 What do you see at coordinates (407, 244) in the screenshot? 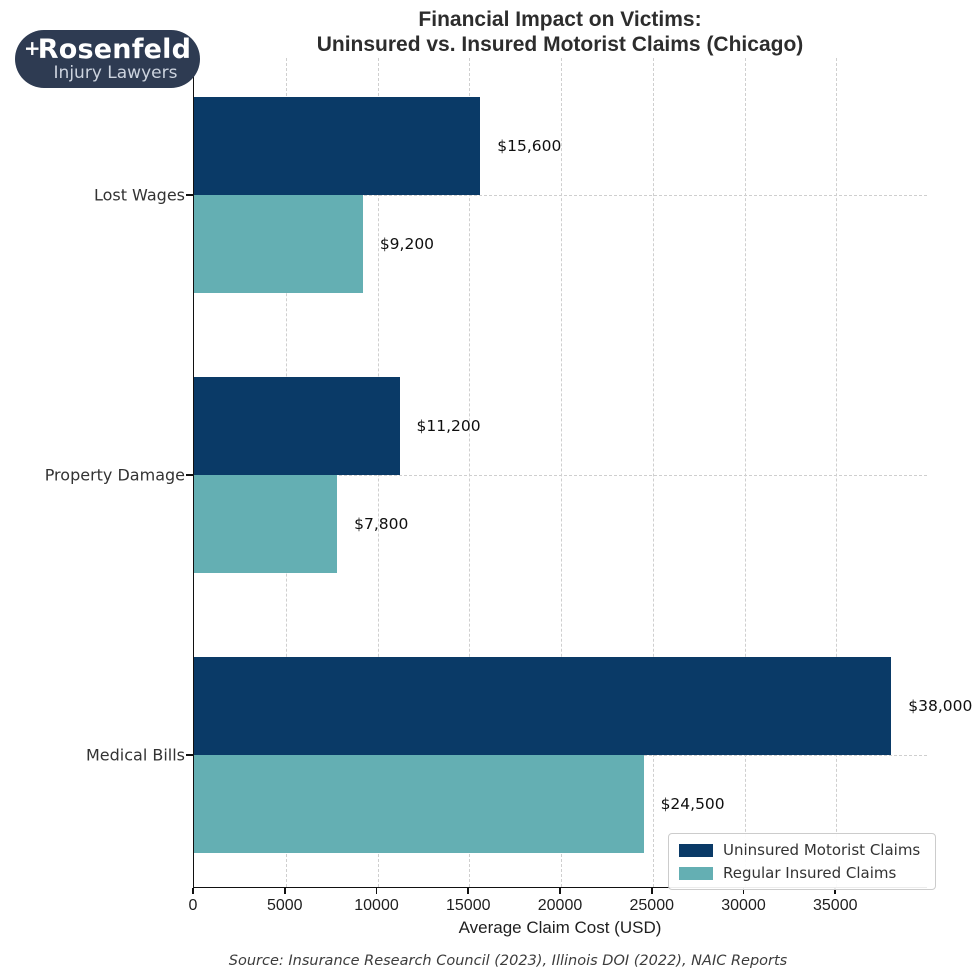
I see `bar-value-label: $9,200` at bounding box center [407, 244].